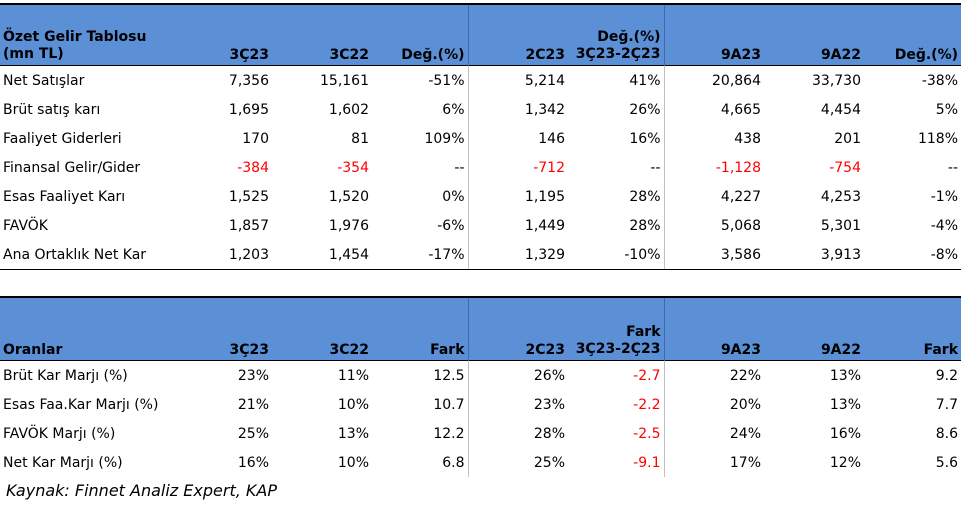 The image size is (961, 506). I want to click on col-header: Değ.(%), so click(420, 35).